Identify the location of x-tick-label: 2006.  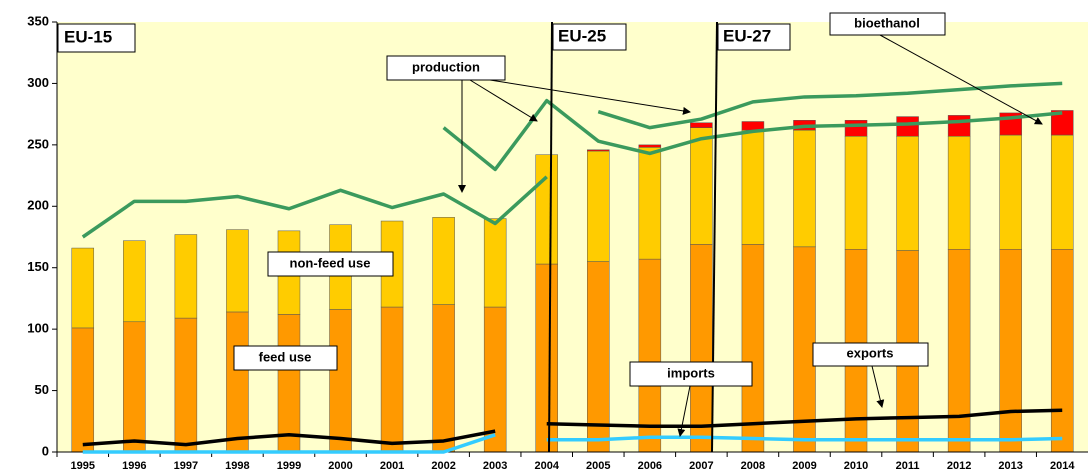
(650, 466).